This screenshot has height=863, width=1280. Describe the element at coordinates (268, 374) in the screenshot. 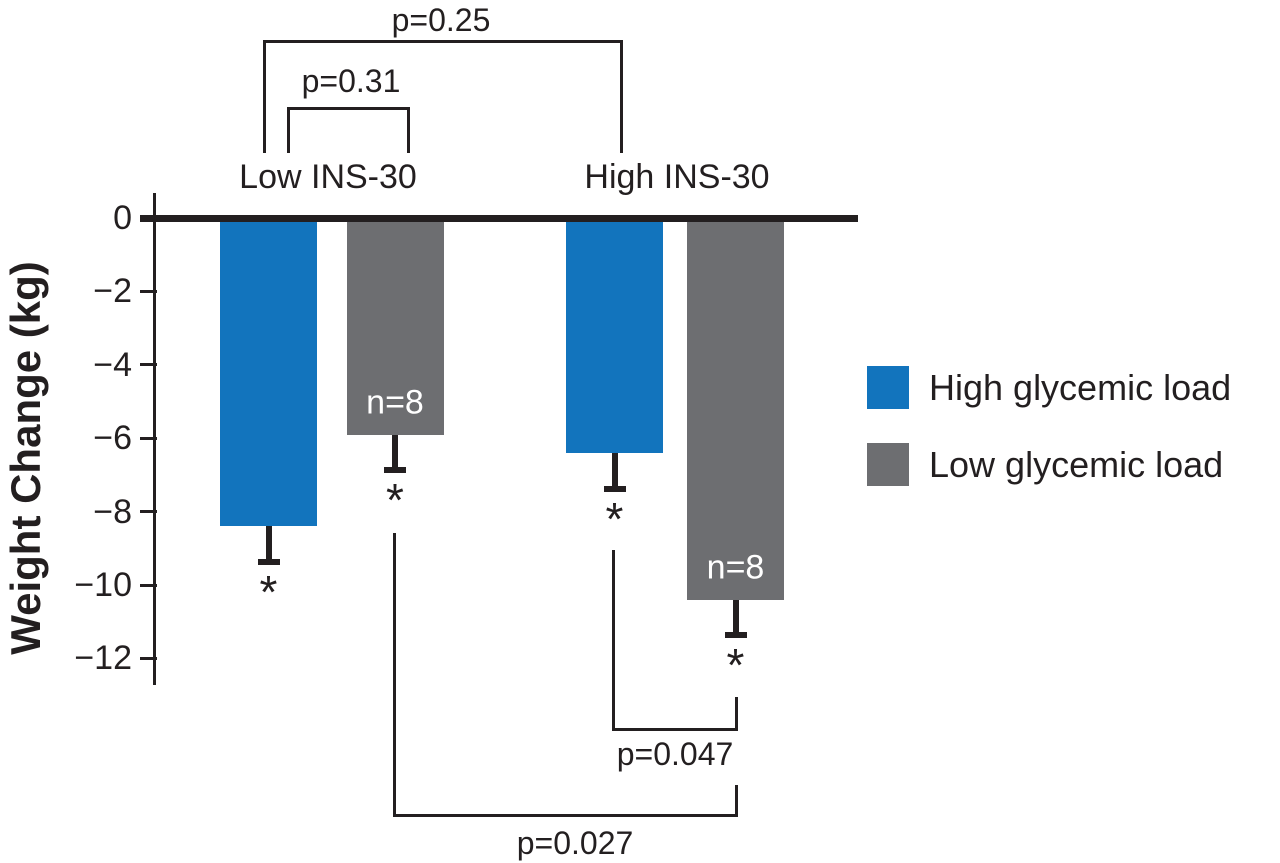

I see `bar-high-gl-low-ins30` at that location.